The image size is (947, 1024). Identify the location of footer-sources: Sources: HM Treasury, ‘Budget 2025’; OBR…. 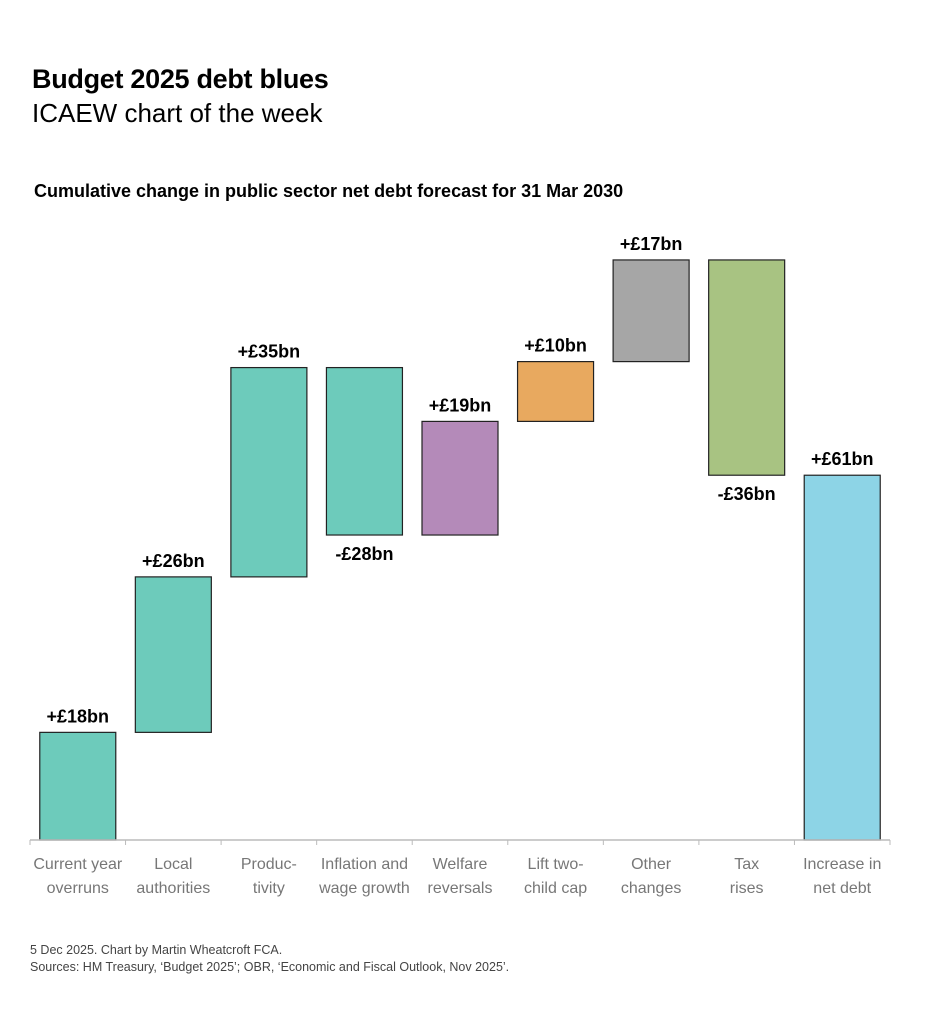
(270, 967).